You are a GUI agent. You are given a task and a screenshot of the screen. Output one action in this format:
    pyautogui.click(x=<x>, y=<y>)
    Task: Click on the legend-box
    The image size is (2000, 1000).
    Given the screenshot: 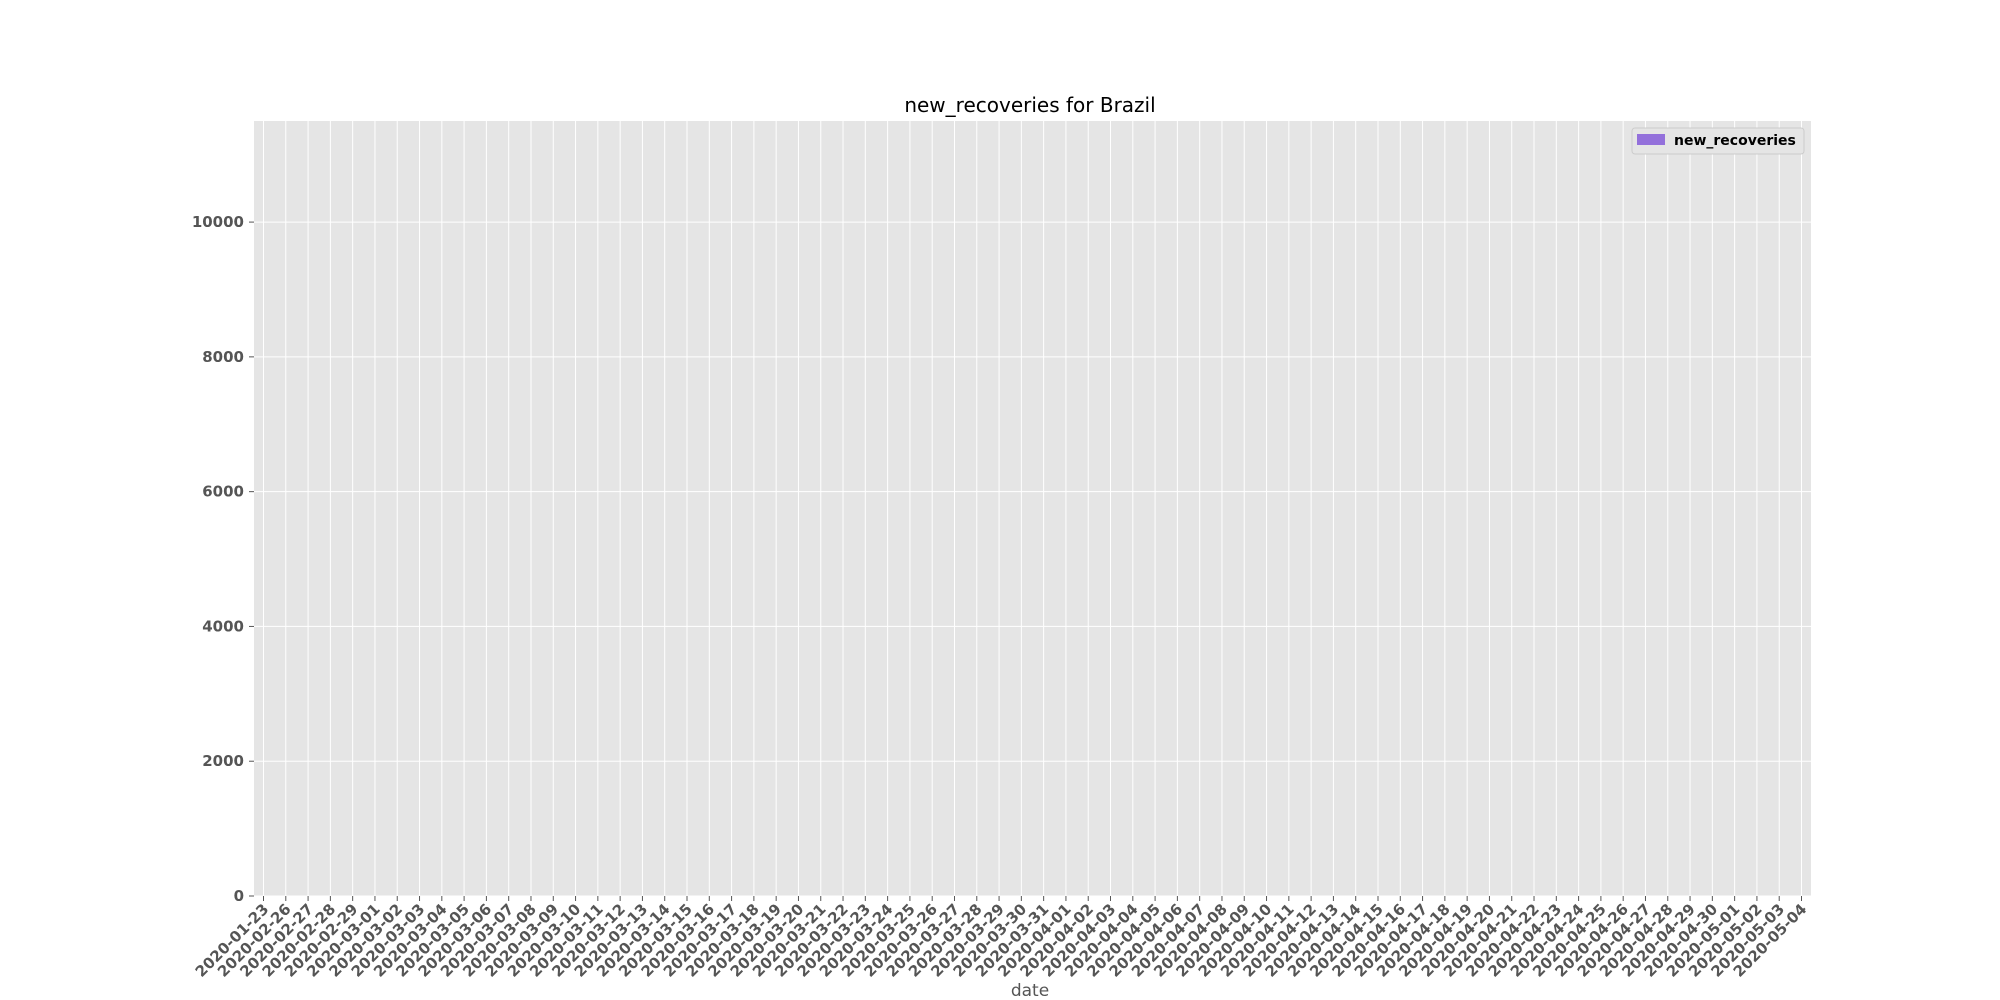 What is the action you would take?
    pyautogui.click(x=1718, y=141)
    